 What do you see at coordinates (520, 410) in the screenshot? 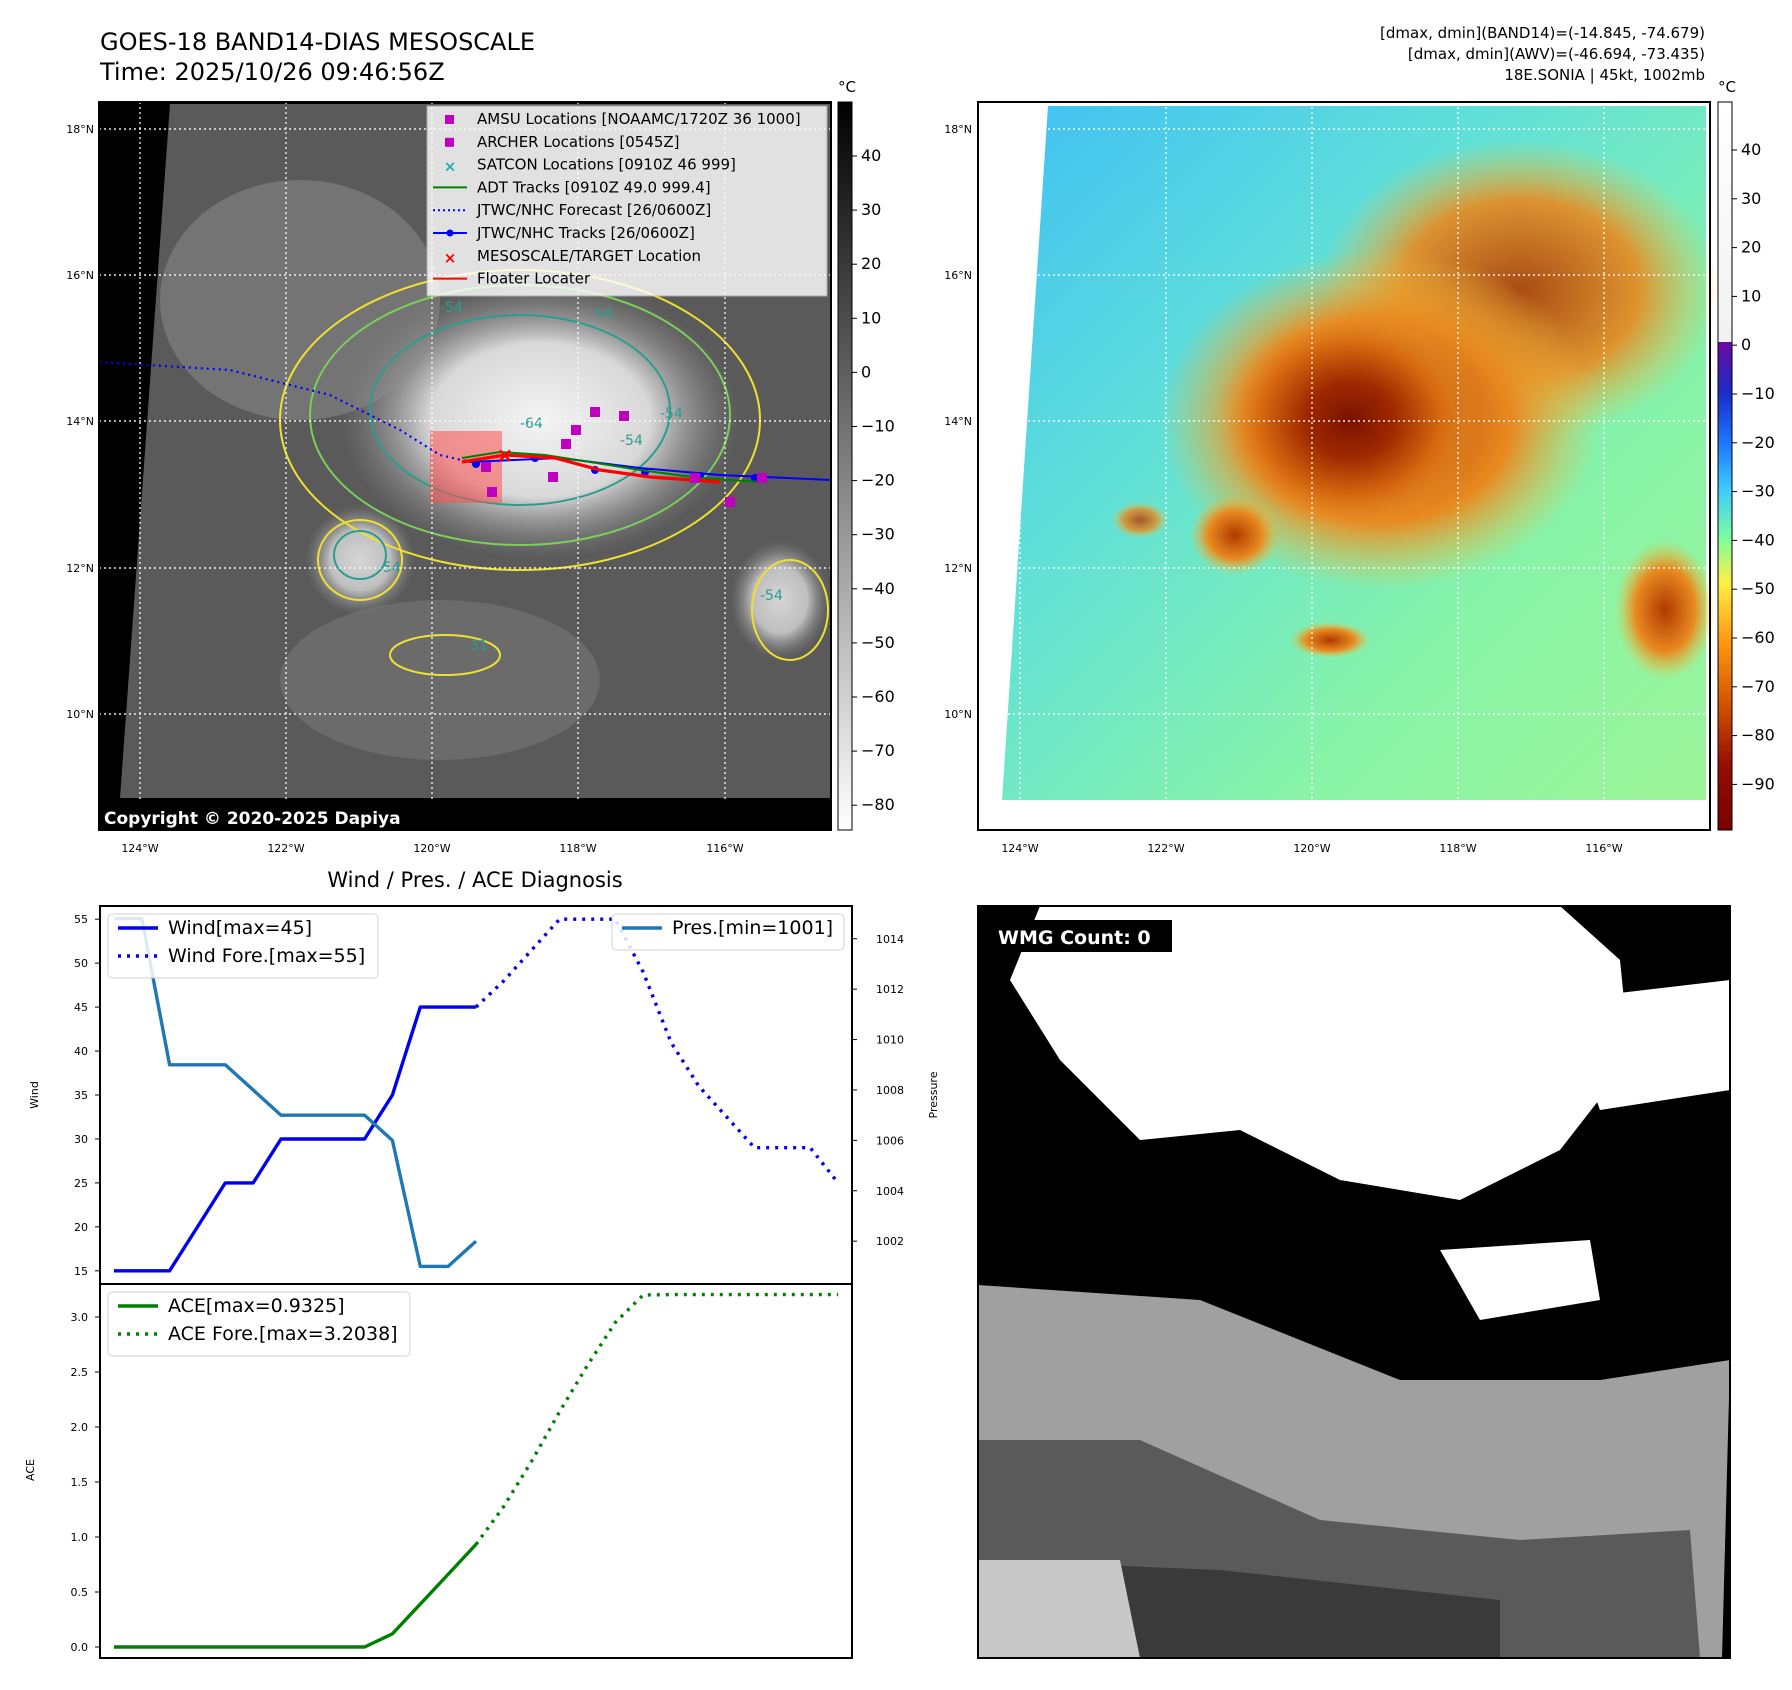
I see `ir-contour-inner` at bounding box center [520, 410].